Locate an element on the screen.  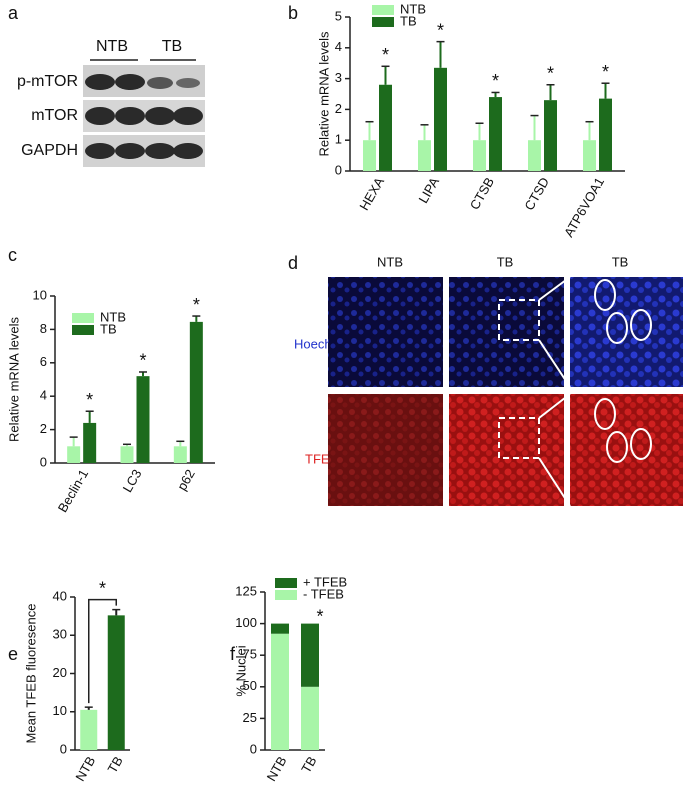
panel-letter: d is located at coordinates (293, 263).